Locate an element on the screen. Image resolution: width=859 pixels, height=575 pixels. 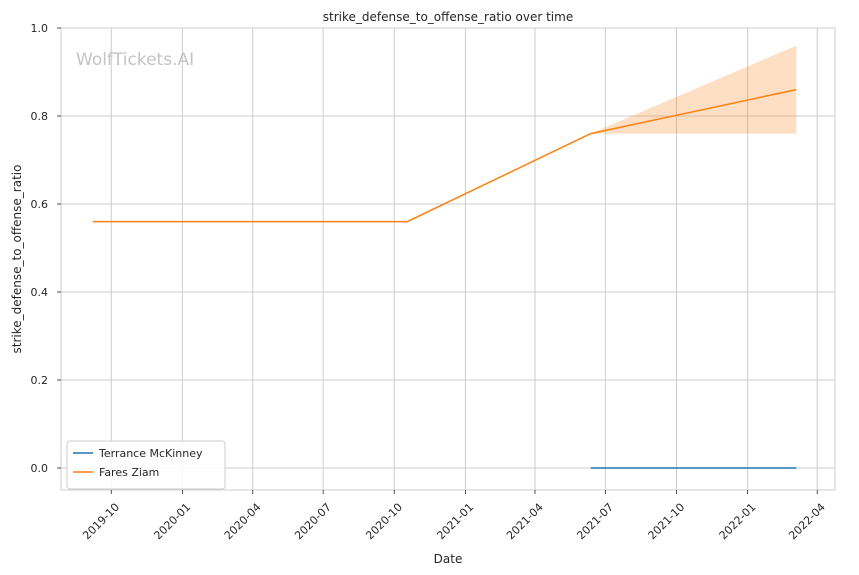
x-tick-label: 2021-04 is located at coordinates (525, 522).